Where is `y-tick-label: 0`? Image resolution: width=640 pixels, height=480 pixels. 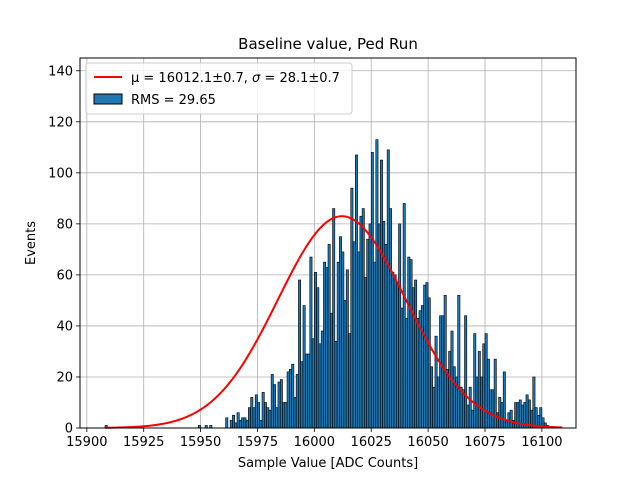 y-tick-label: 0 is located at coordinates (69, 429).